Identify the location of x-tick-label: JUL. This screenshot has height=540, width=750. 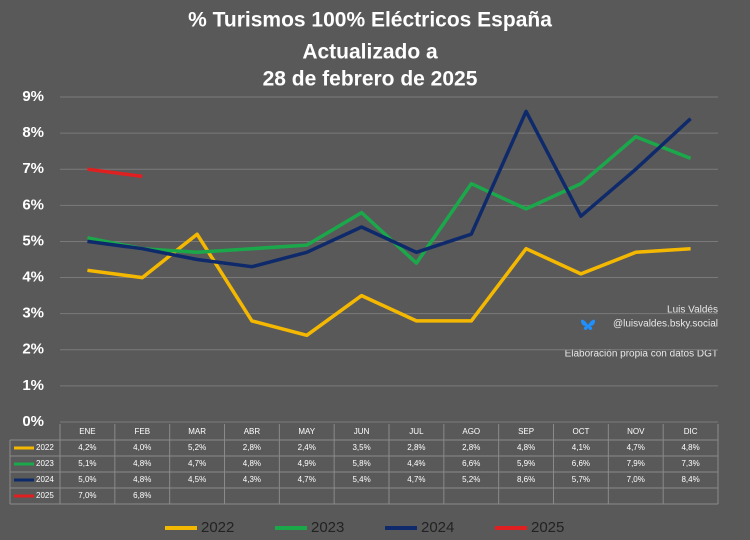
(416, 431).